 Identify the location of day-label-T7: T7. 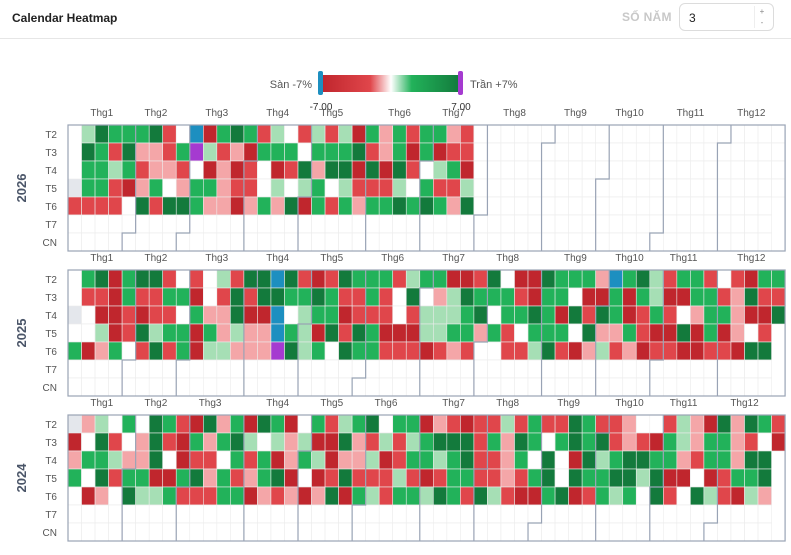
(51, 225).